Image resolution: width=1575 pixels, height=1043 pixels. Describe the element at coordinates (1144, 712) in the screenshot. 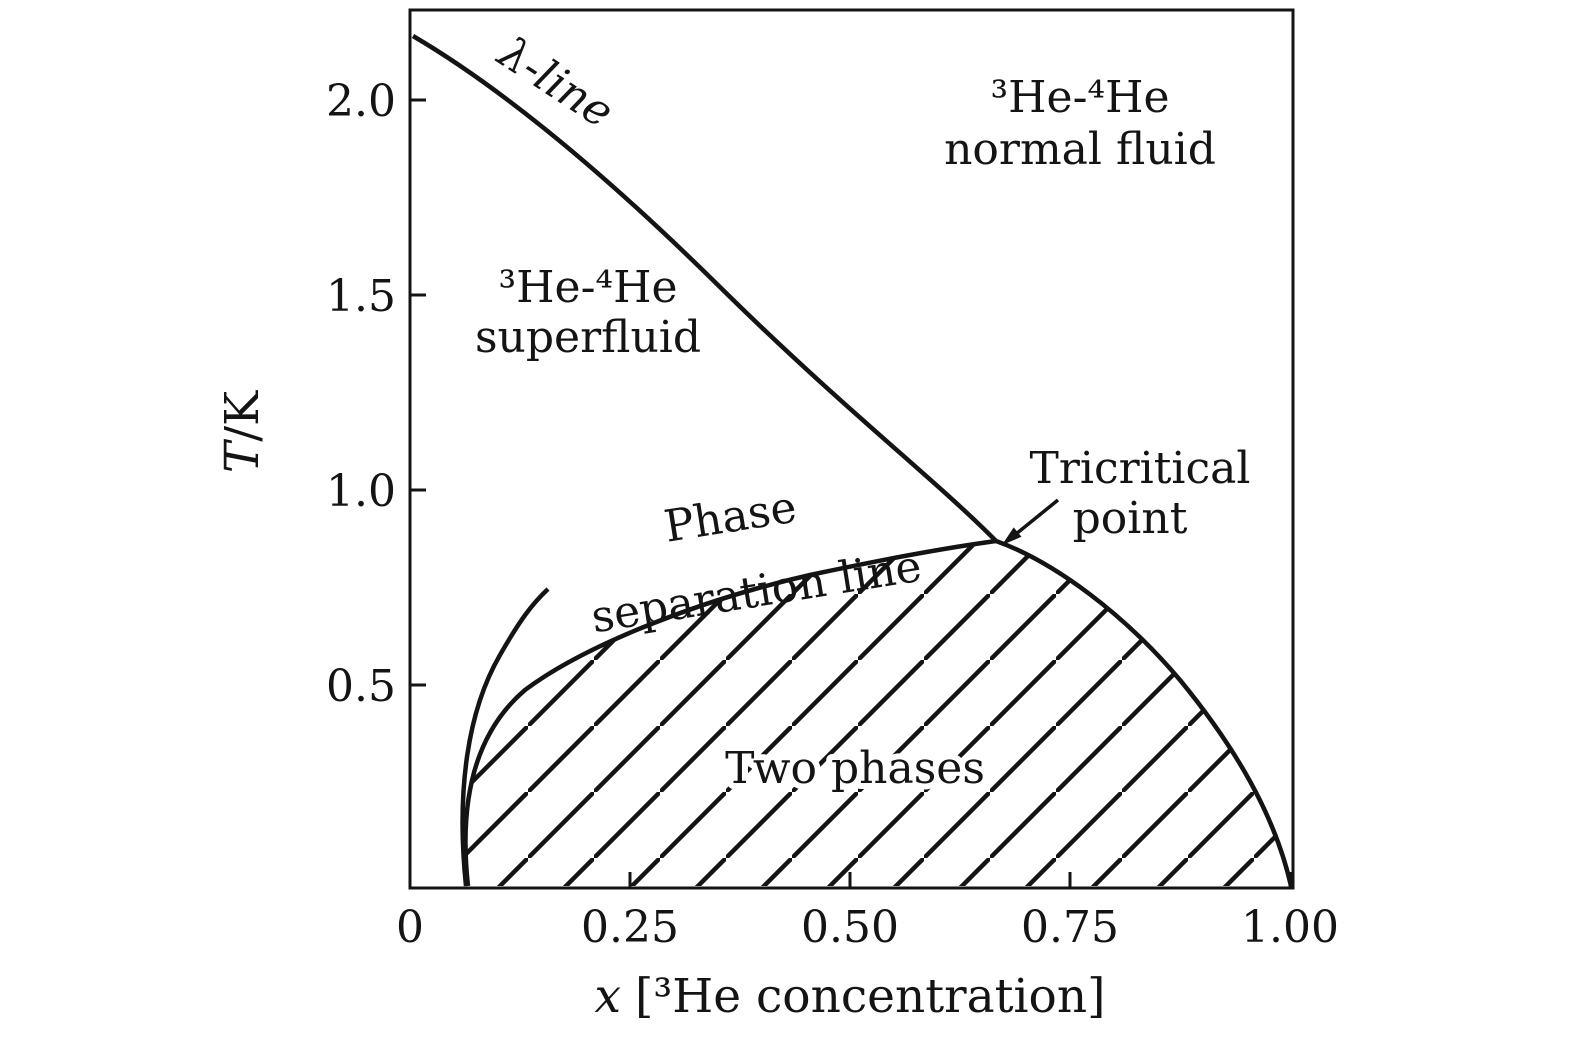

I see `phase-separation-right-curve` at that location.